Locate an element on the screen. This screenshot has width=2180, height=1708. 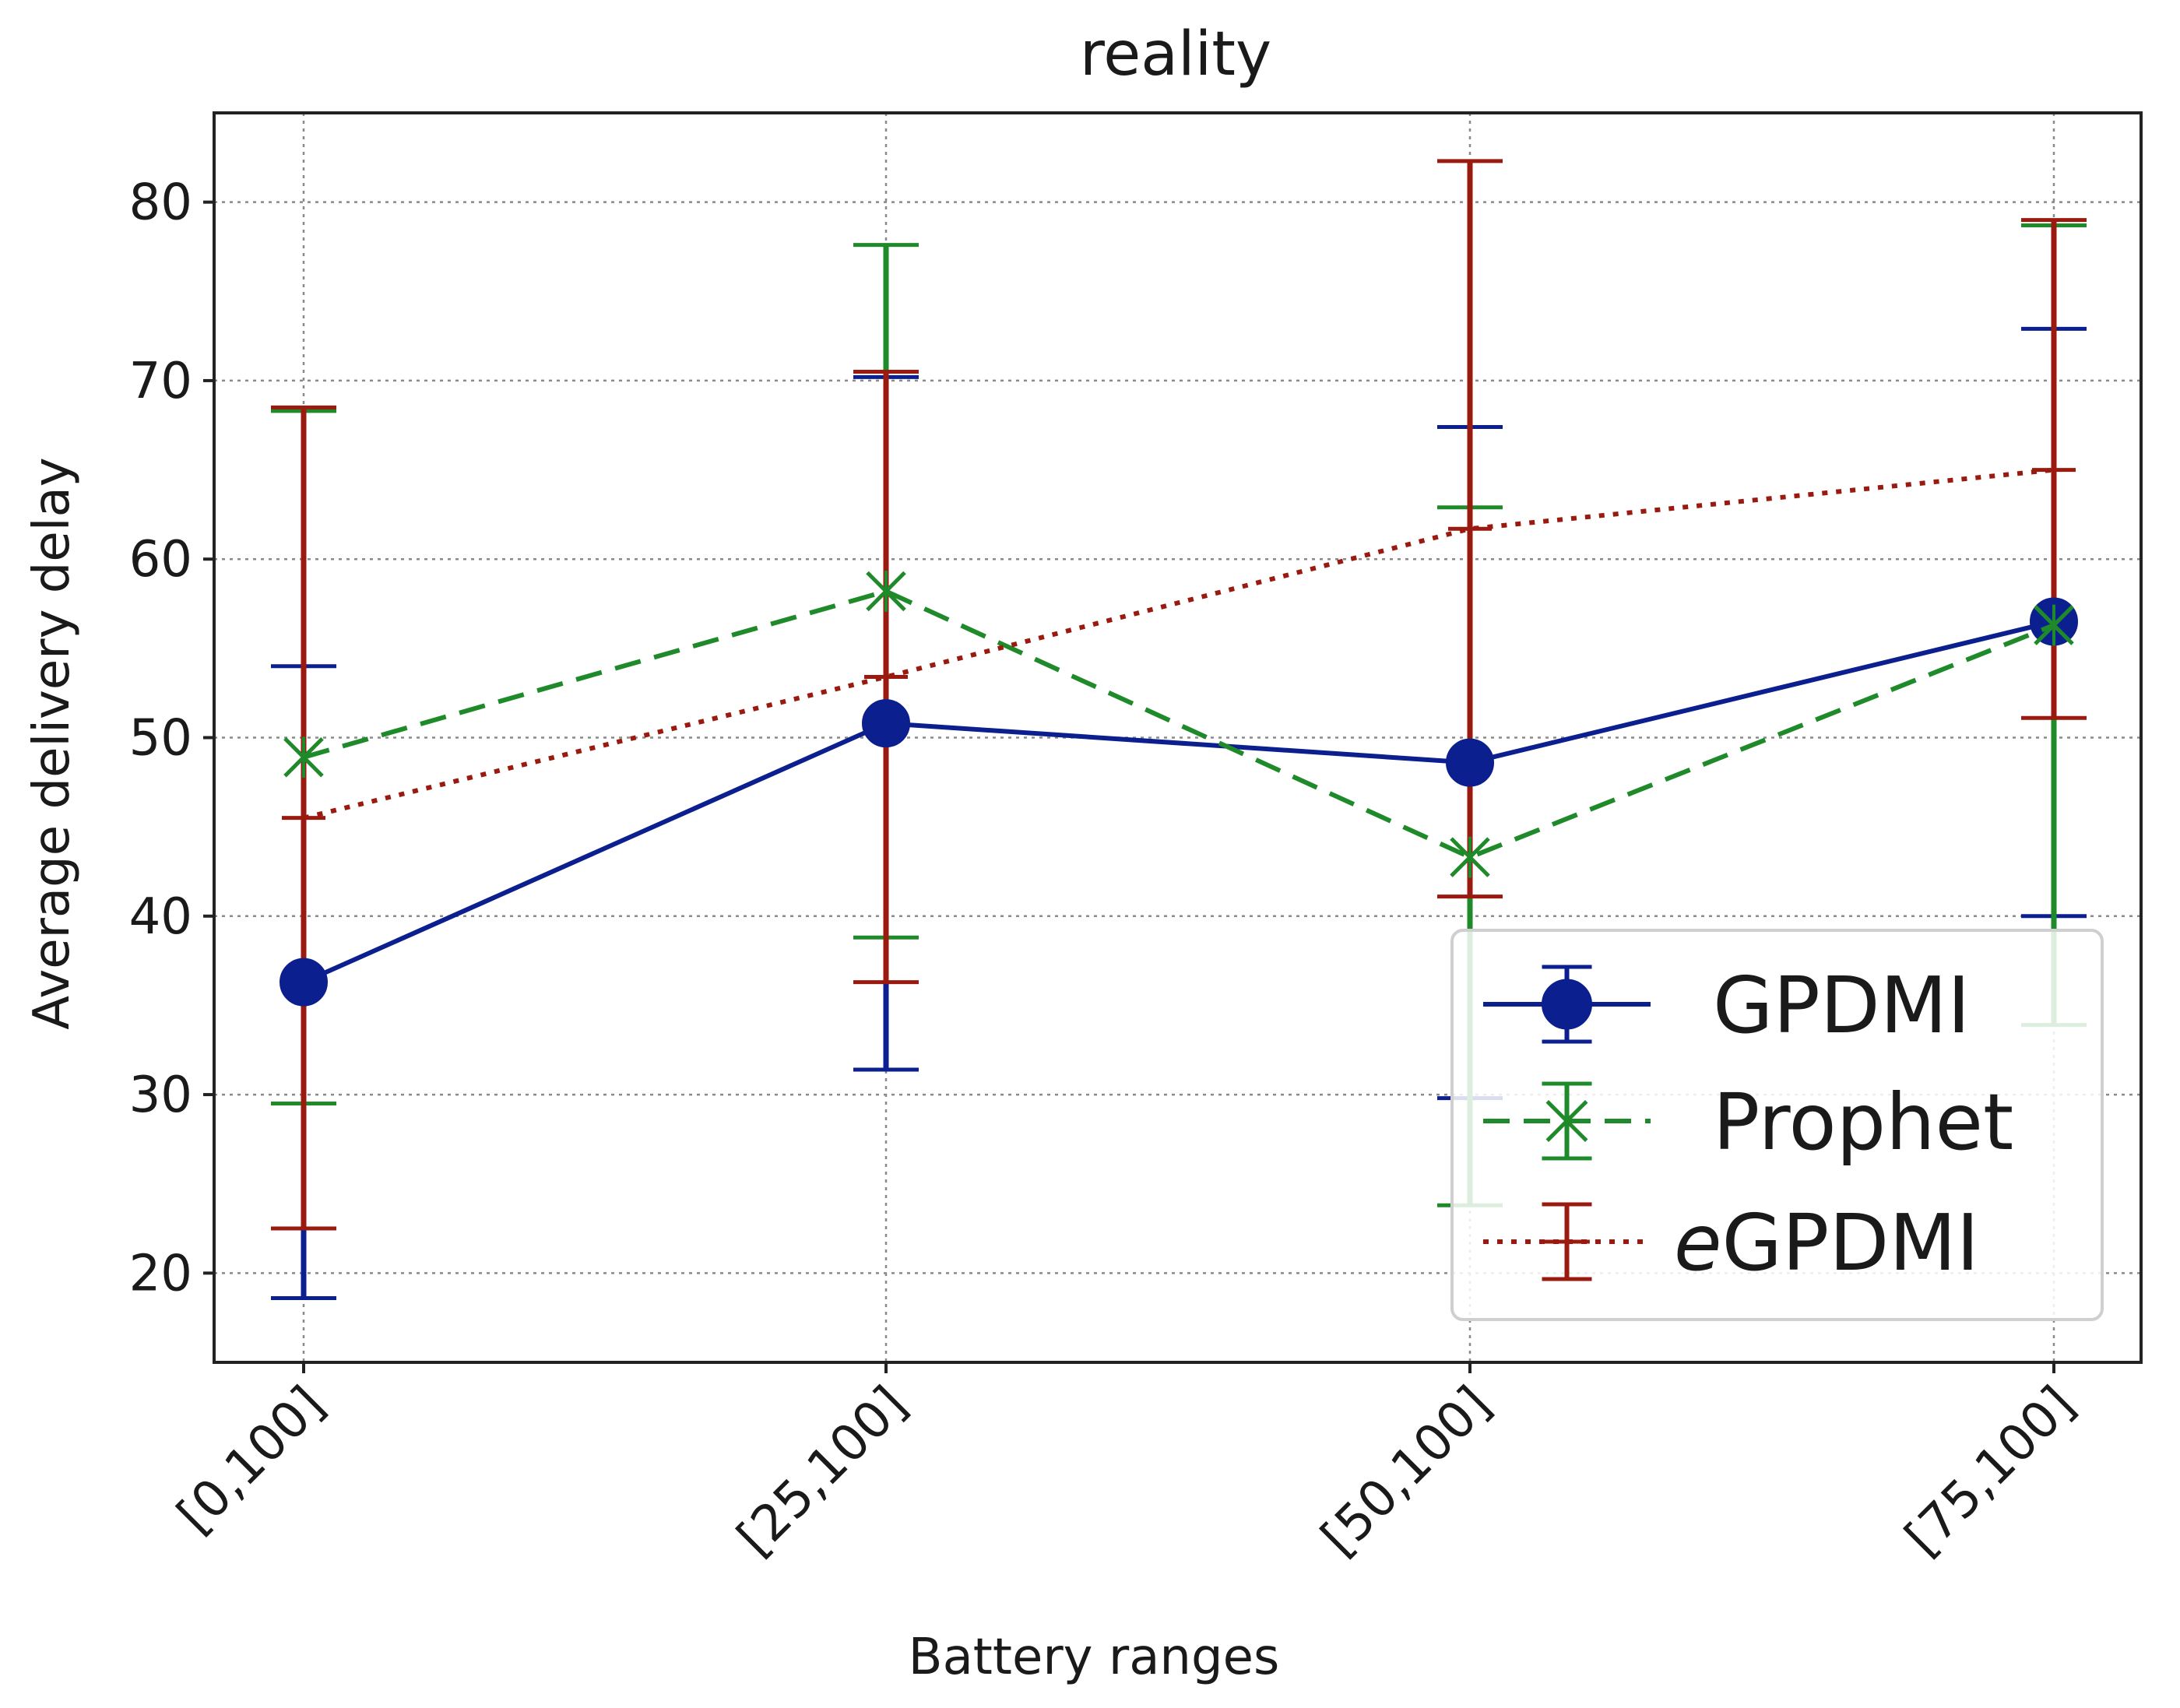
y-axis-label: Average delivery delay is located at coordinates (52, 743).